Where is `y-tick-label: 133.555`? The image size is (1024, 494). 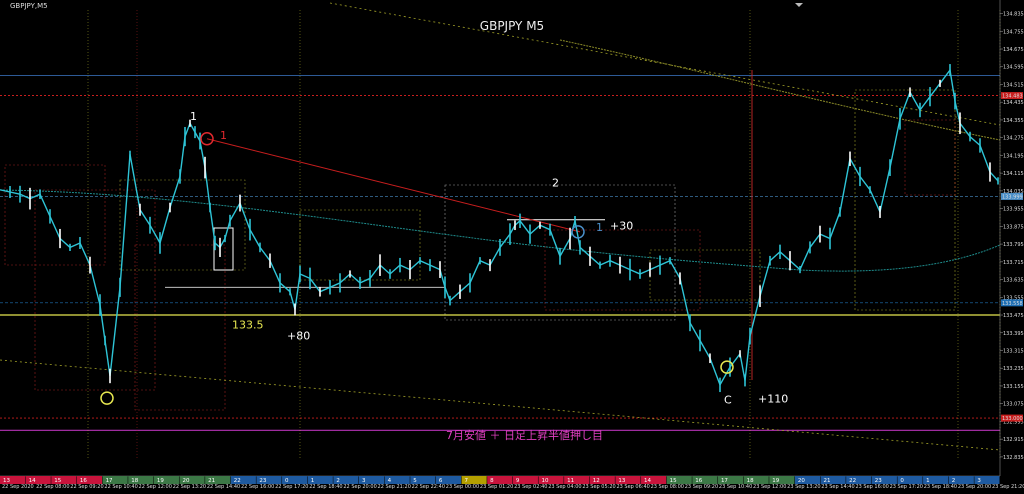
y-tick-label: 133.555 is located at coordinates (1013, 298).